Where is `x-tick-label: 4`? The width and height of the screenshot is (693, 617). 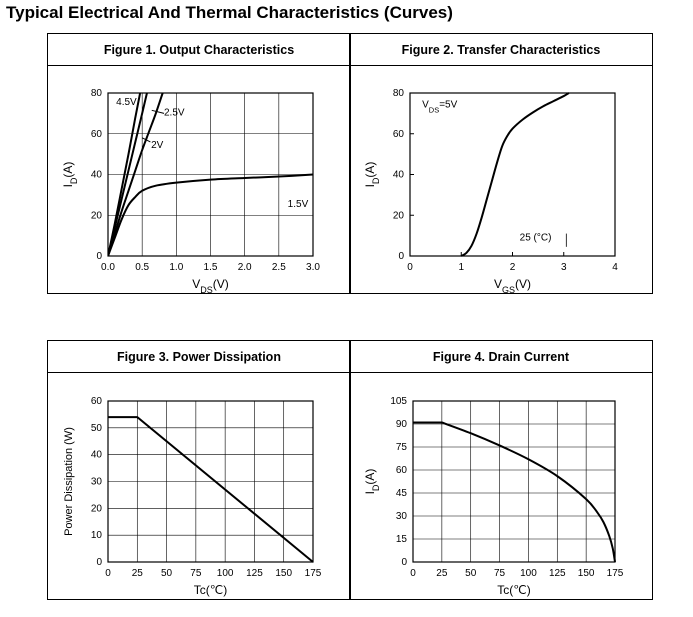
x-tick-label: 4 is located at coordinates (615, 267).